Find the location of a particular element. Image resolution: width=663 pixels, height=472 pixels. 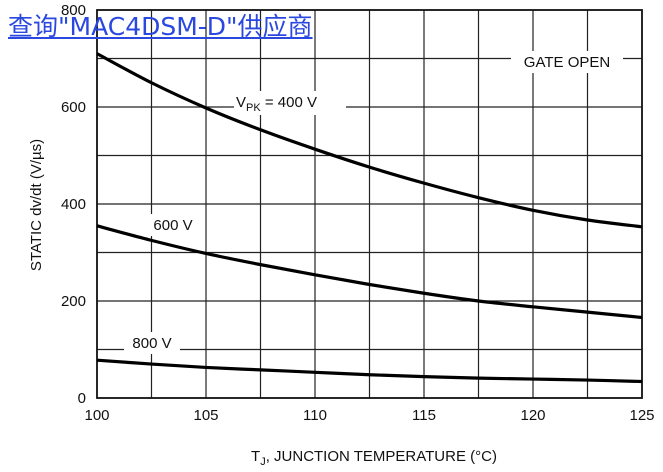

v800-label: 800 V is located at coordinates (151, 343).